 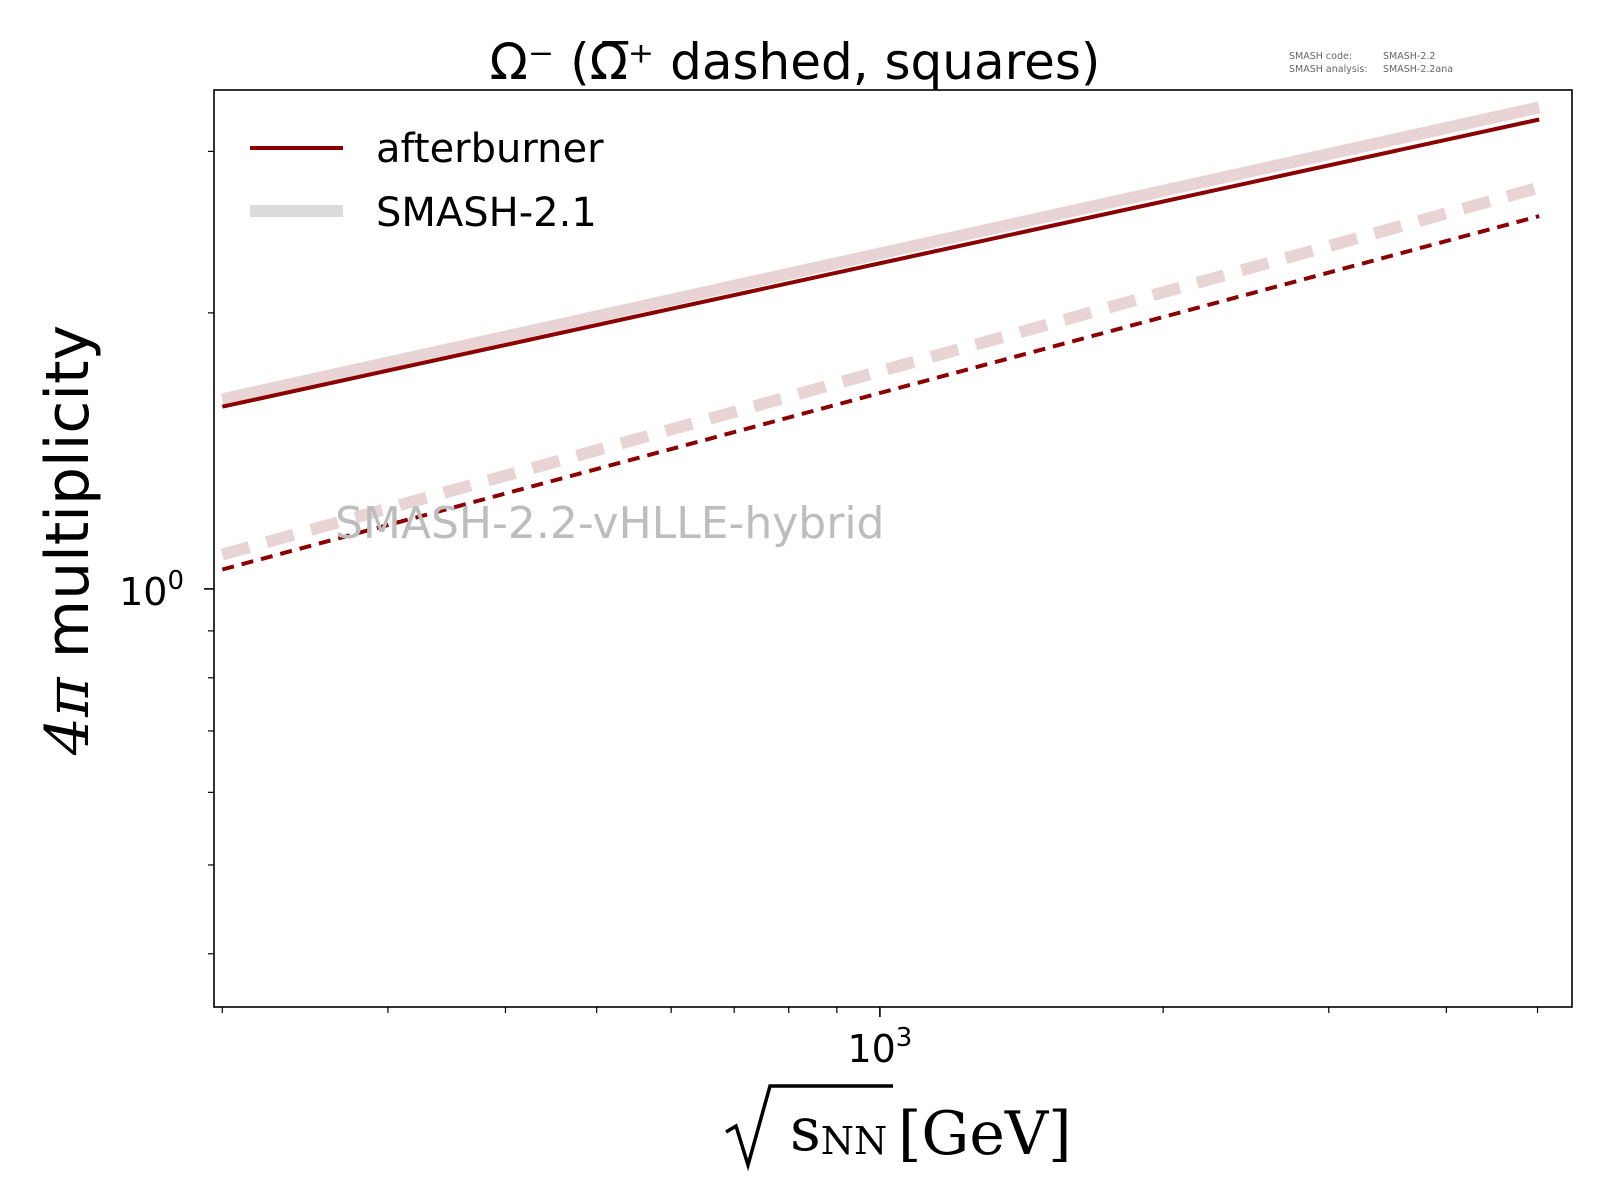 What do you see at coordinates (68, 697) in the screenshot?
I see `y-axis-label-pi: π` at bounding box center [68, 697].